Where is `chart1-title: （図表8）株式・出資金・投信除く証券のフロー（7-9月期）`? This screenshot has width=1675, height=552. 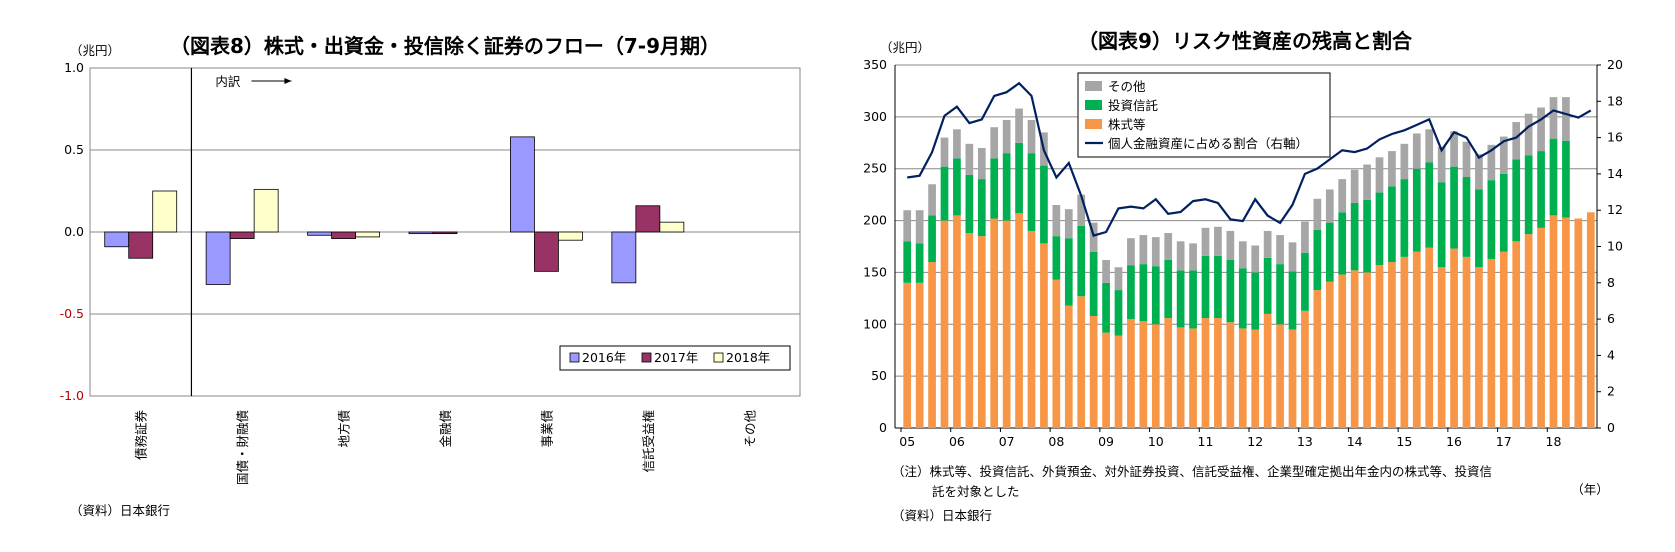
chart1-title: （図表8）株式・出資金・投信除く証券のフロー（7-9月期） is located at coordinates (445, 46).